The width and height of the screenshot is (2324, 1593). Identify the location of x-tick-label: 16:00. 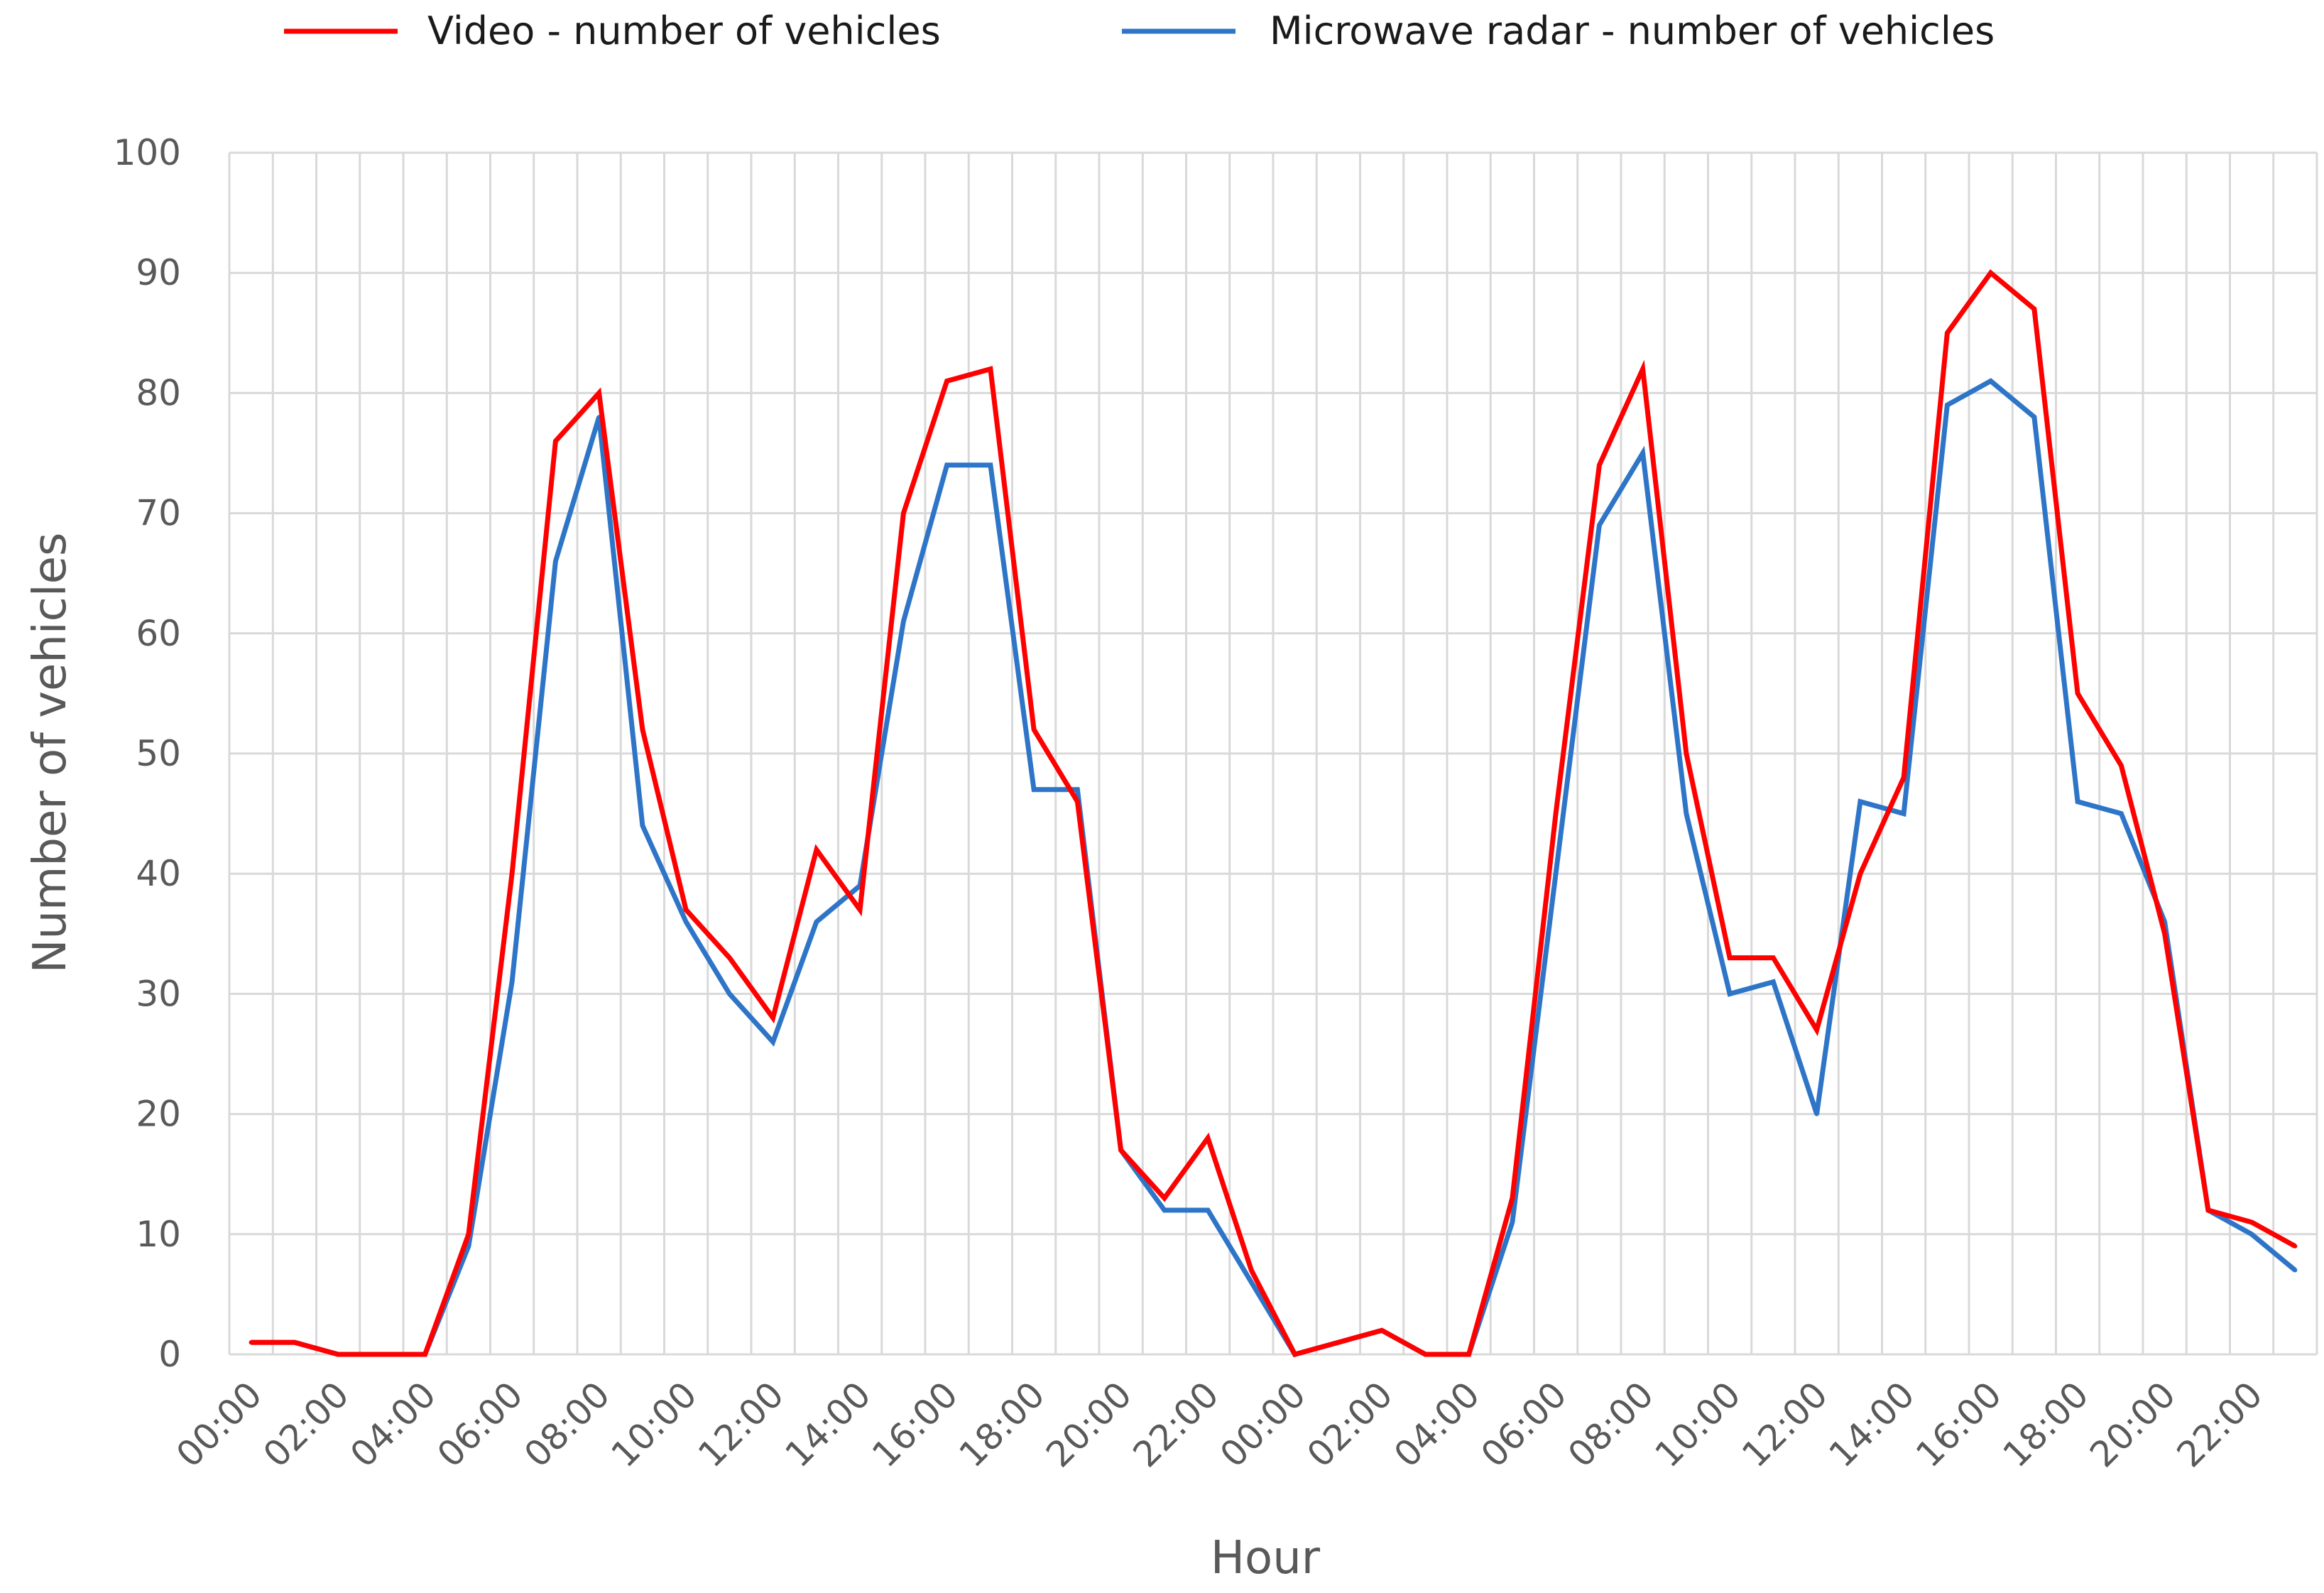
(1958, 1424).